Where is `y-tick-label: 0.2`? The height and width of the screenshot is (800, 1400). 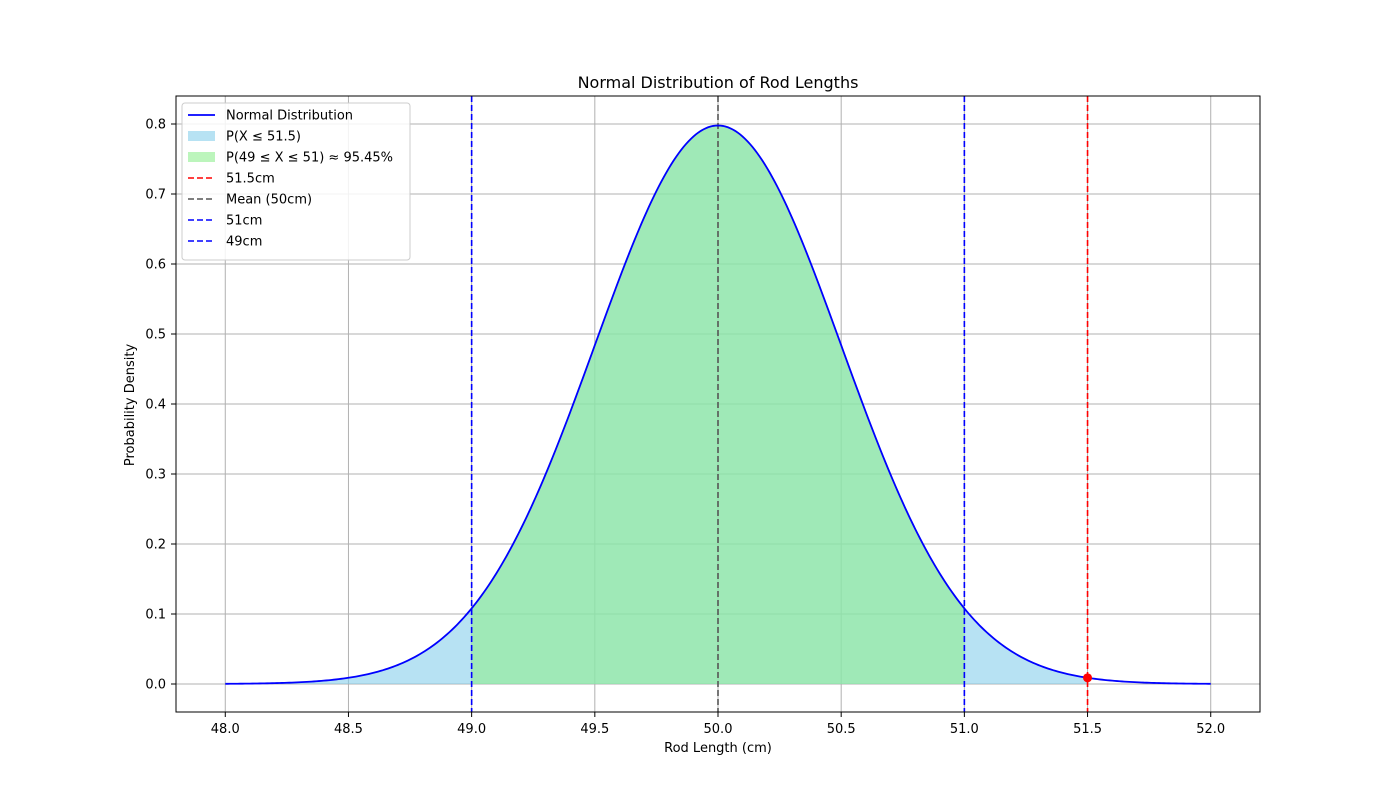 y-tick-label: 0.2 is located at coordinates (155, 545).